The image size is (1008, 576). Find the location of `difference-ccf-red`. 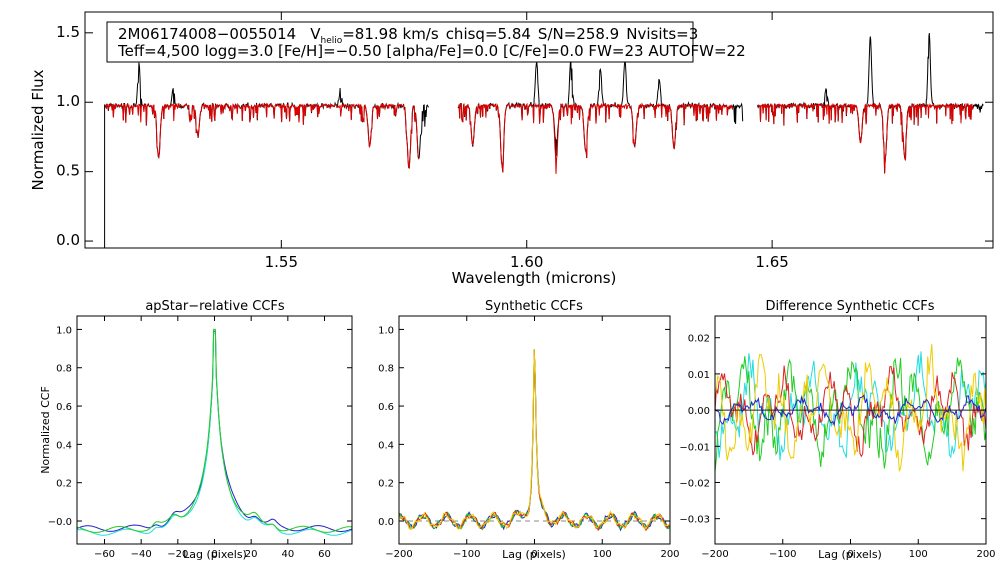

difference-ccf-red is located at coordinates (850, 411).